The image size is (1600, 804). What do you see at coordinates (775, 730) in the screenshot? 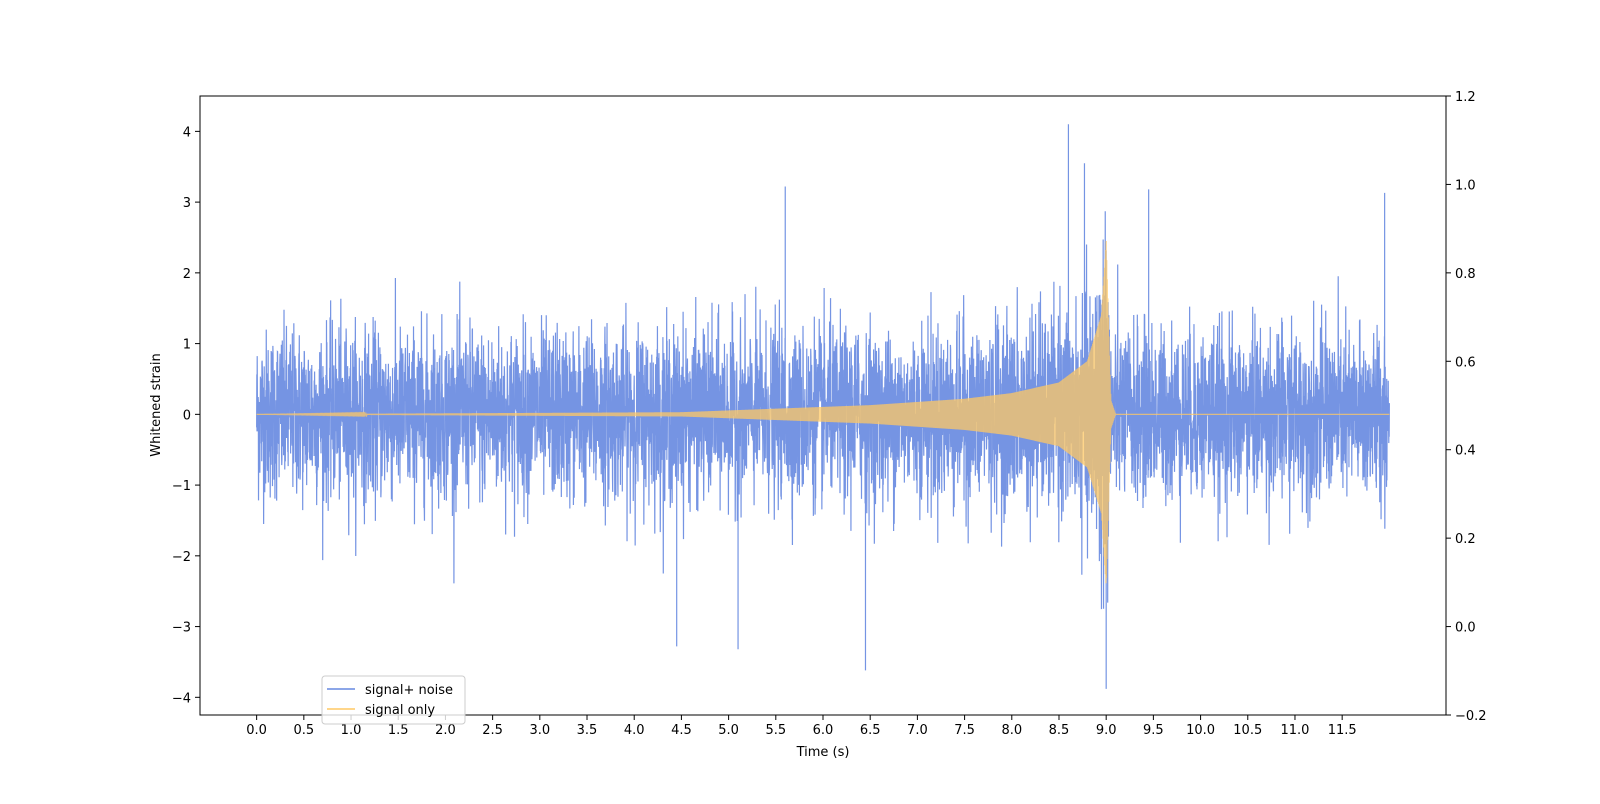
I see `x-tick-label: 5.5` at bounding box center [775, 730].